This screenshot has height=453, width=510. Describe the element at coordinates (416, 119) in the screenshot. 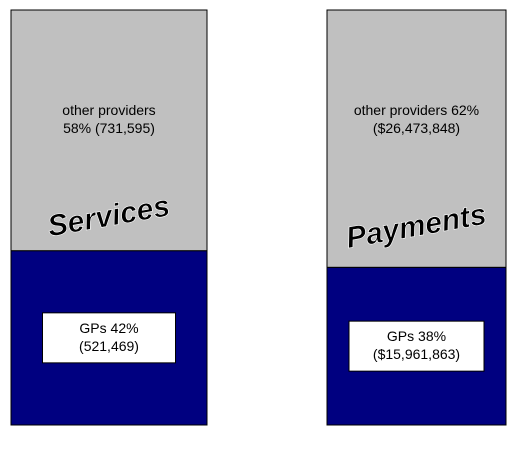

I see `data-label: other providers 62% ($26,473,848)` at that location.